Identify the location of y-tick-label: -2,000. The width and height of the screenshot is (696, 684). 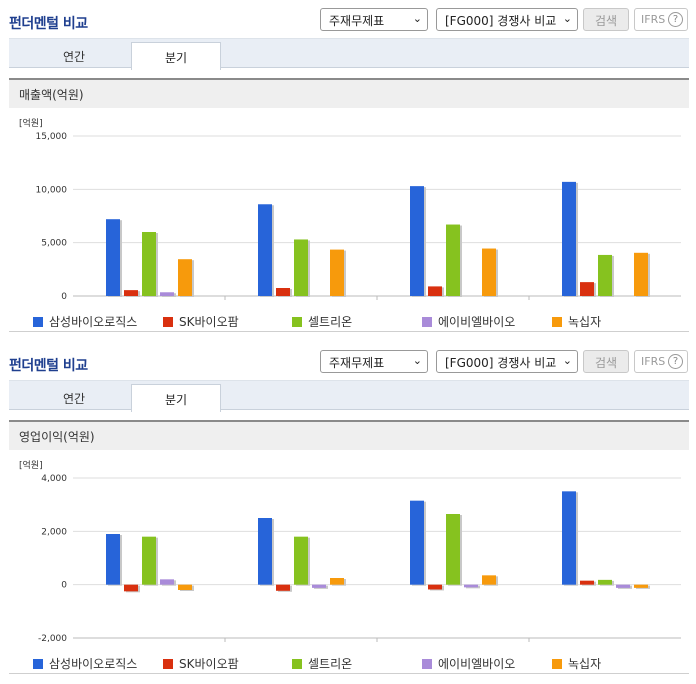
(52, 638).